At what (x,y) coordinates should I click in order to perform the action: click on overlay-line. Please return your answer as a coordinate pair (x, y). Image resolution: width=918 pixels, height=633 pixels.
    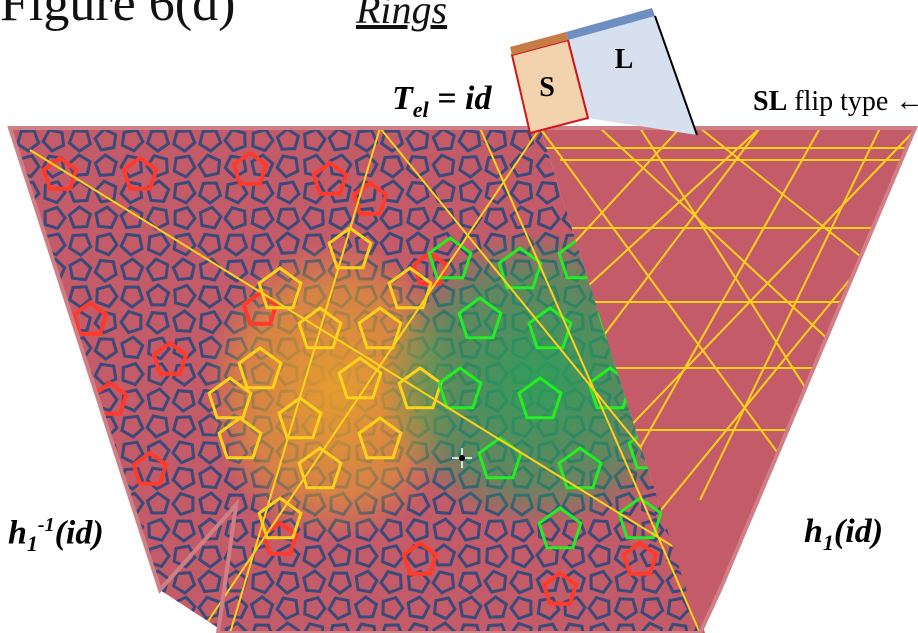
    Looking at the image, I should click on (305, 380).